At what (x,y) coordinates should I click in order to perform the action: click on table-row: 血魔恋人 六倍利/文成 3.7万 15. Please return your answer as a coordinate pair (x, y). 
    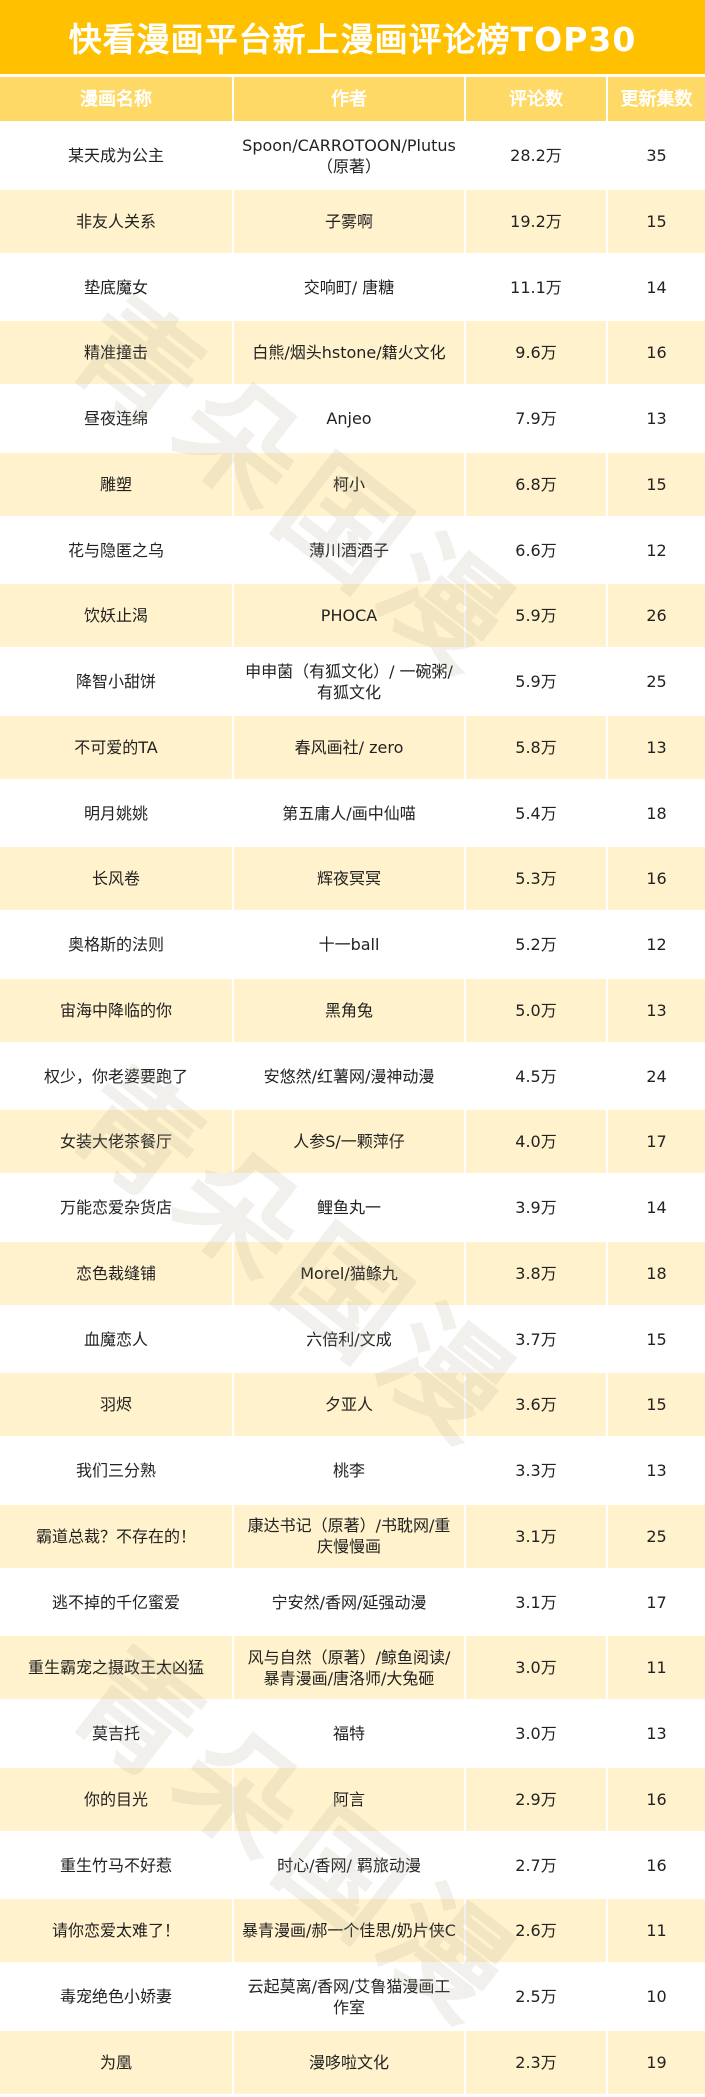
    Looking at the image, I should click on (352, 1340).